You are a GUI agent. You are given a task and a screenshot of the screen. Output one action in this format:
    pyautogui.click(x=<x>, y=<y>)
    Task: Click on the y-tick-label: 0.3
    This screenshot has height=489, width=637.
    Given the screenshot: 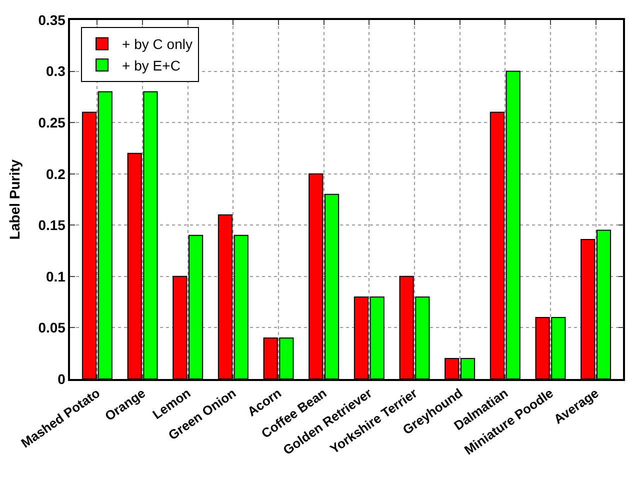 What is the action you would take?
    pyautogui.click(x=56, y=71)
    